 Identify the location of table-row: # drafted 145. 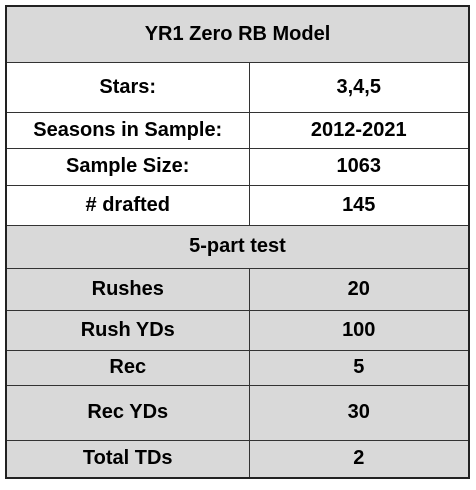
(237, 205).